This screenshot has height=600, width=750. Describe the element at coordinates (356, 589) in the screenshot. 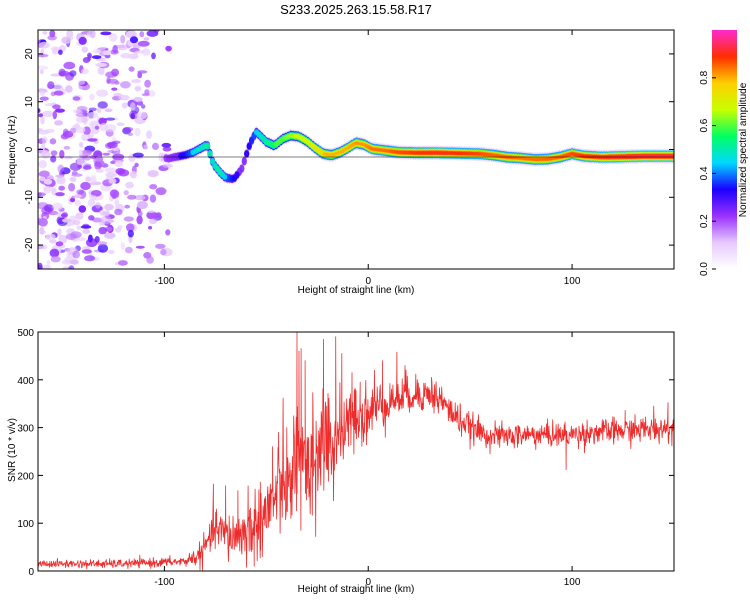

I see `snr-x-label: Height of straight line (km)` at that location.